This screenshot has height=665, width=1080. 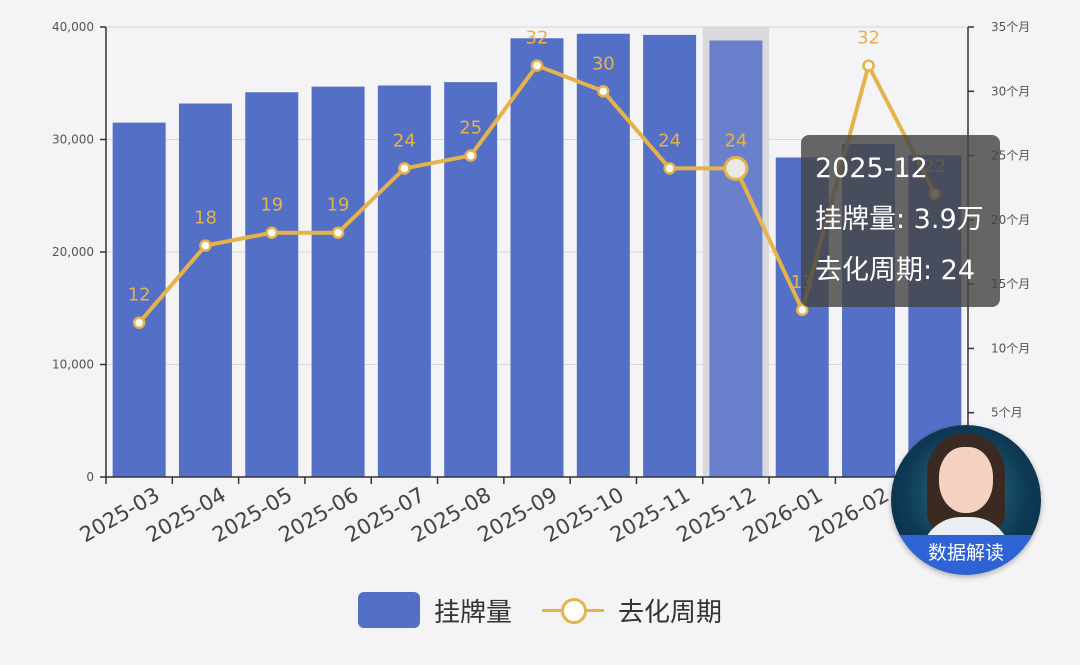 I want to click on y-left-tick-label: 40,000, so click(x=73, y=27).